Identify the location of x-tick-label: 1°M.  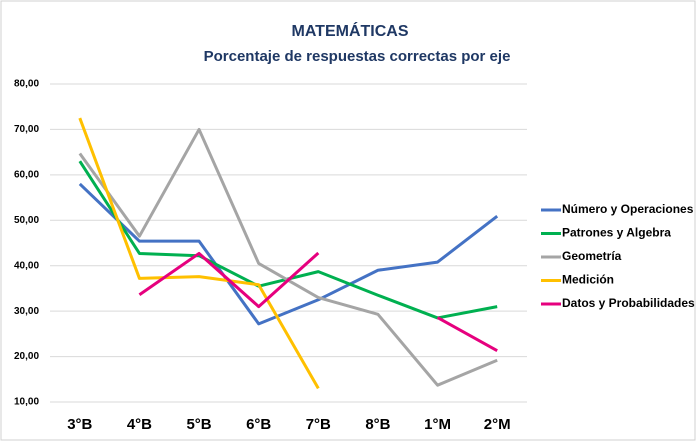
(437, 424).